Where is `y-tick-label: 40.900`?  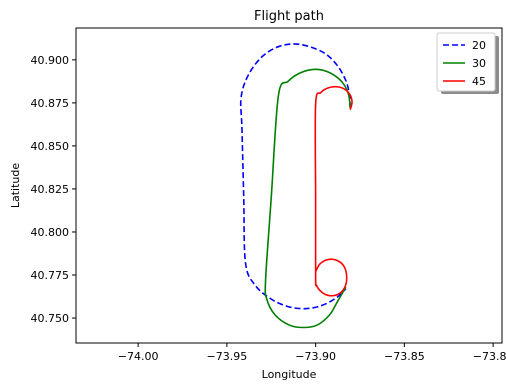 y-tick-label: 40.900 is located at coordinates (50, 60).